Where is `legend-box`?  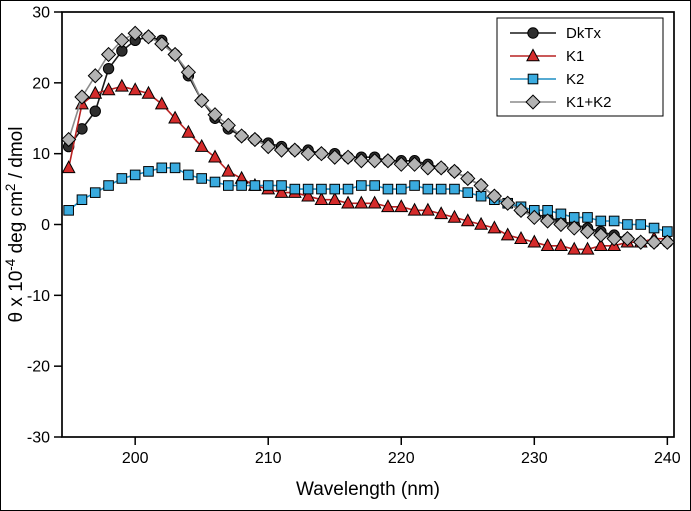
legend-box is located at coordinates (580, 67).